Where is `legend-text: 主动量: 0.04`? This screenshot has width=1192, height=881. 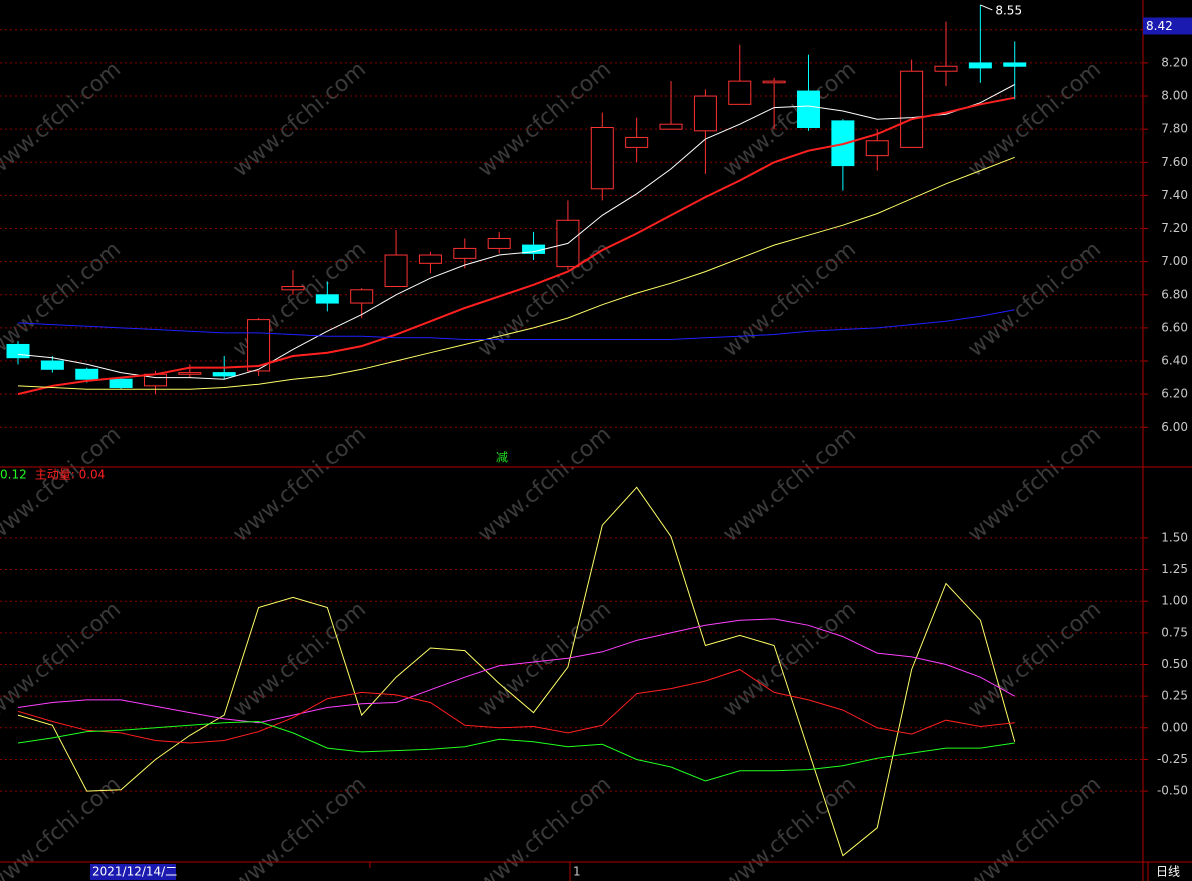 legend-text: 主动量: 0.04 is located at coordinates (70, 475).